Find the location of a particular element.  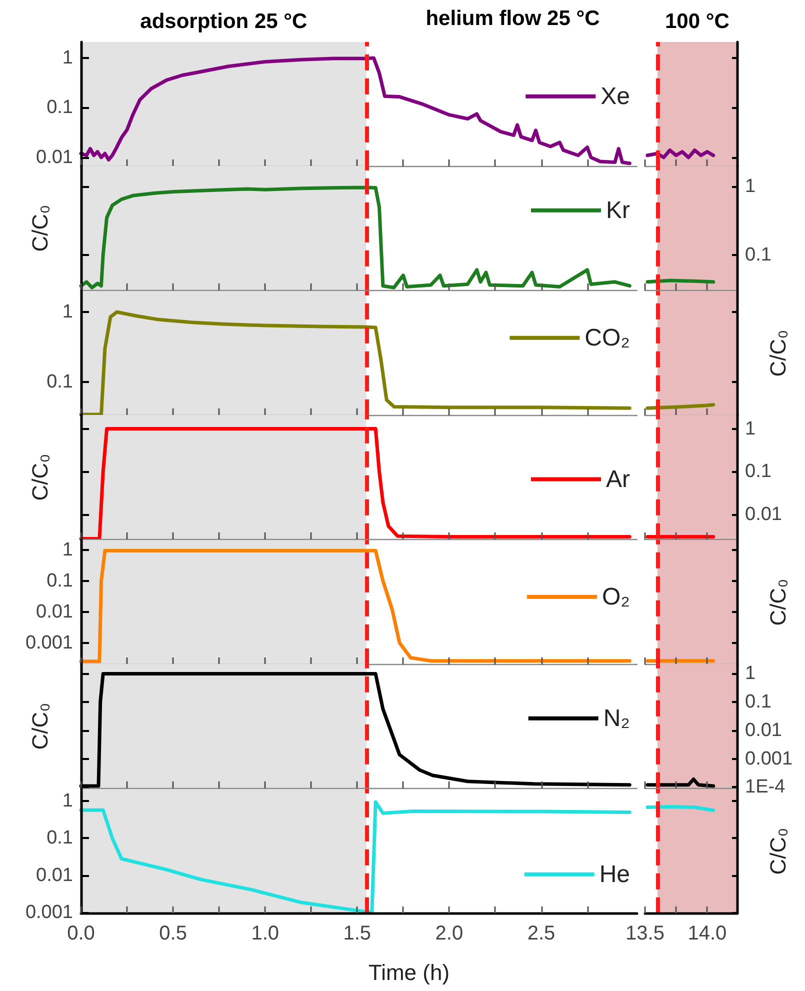

legend-label: N₂ is located at coordinates (616, 718).